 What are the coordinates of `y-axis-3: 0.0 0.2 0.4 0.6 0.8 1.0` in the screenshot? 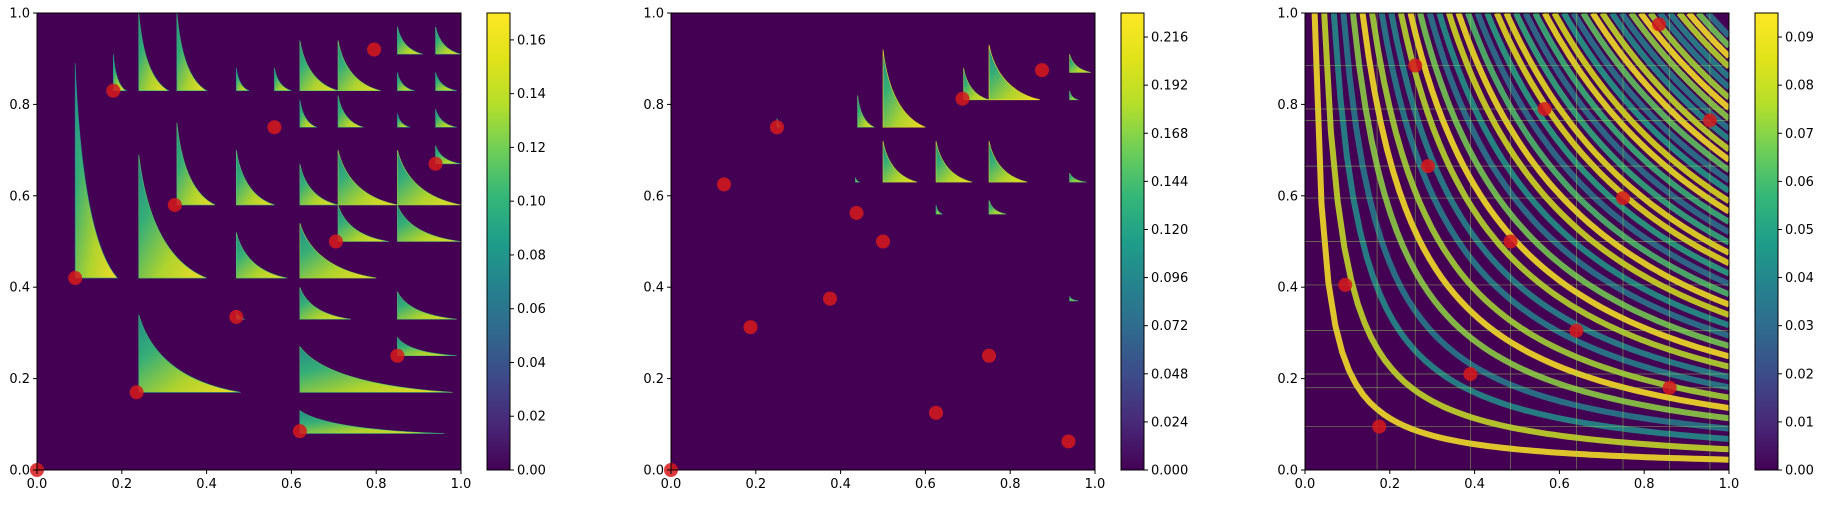 It's located at (1291, 243).